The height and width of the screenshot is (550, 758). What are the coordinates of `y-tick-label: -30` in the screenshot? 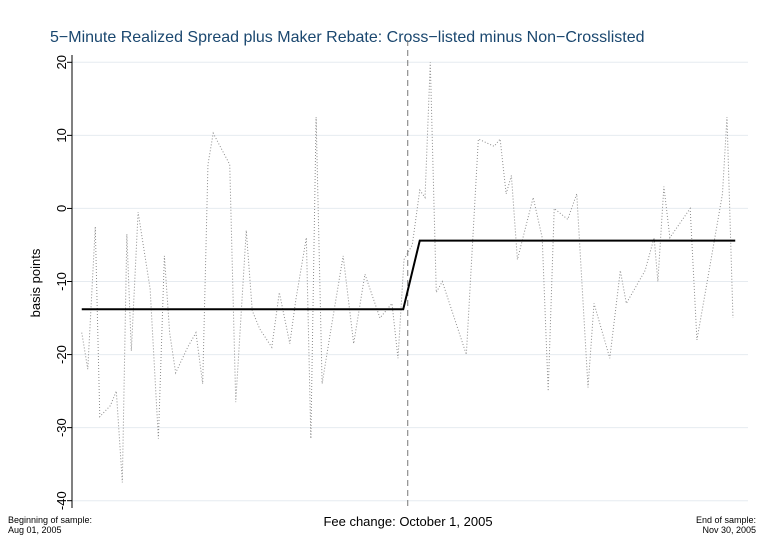 It's located at (61, 427).